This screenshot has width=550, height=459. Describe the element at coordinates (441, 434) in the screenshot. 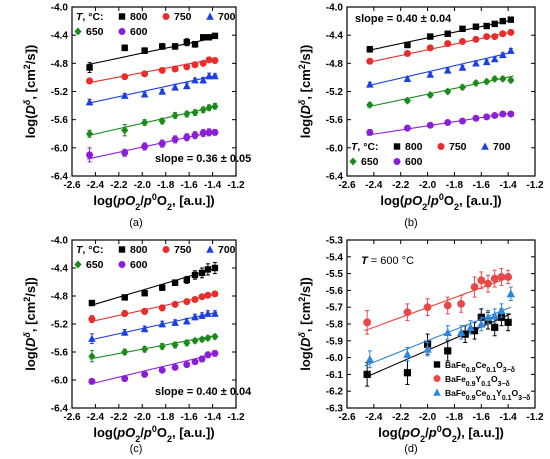

I see `x-axis-label: log(pO2/p0O2), [a.u.])` at that location.